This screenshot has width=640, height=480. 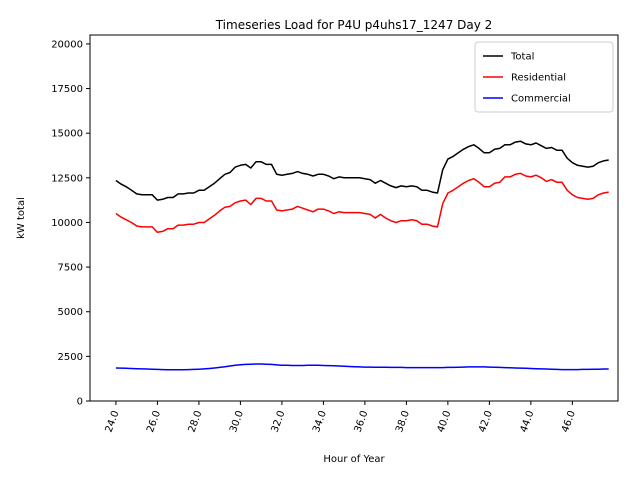 What do you see at coordinates (67, 89) in the screenshot?
I see `y-tick-label: 17500` at bounding box center [67, 89].